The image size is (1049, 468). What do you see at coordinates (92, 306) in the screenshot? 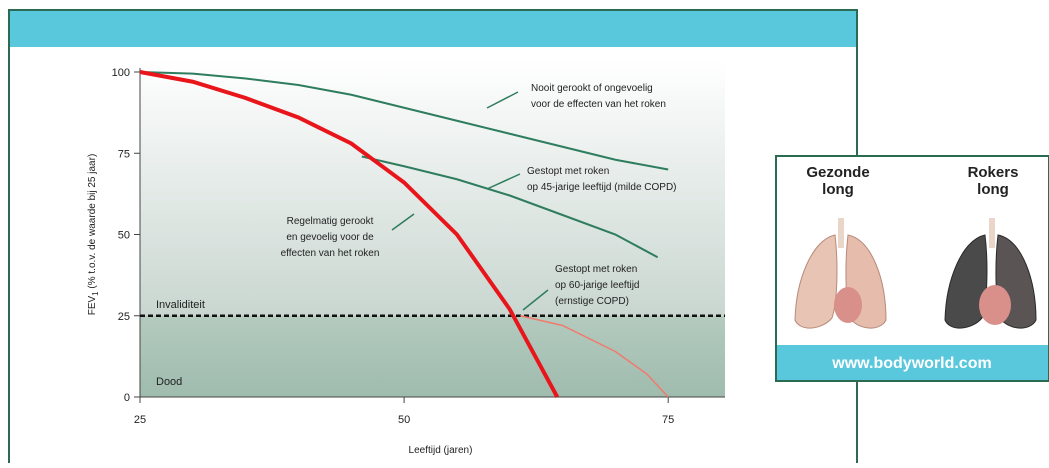
I see `y-label-main: FEV` at bounding box center [92, 306].